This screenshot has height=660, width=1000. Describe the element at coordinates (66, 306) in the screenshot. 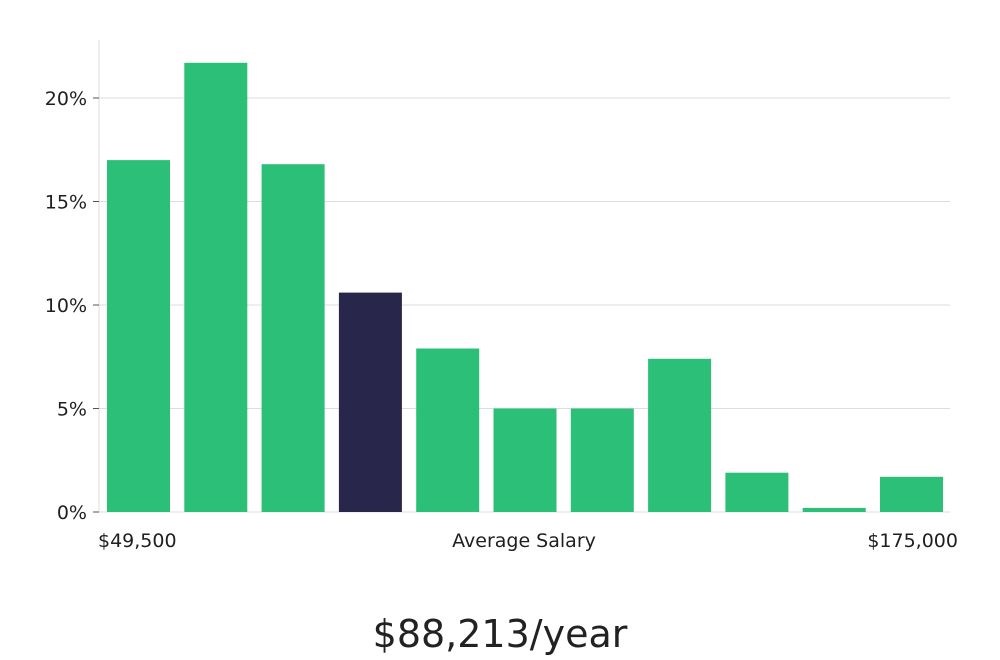

I see `y-tick-label: 10%` at that location.